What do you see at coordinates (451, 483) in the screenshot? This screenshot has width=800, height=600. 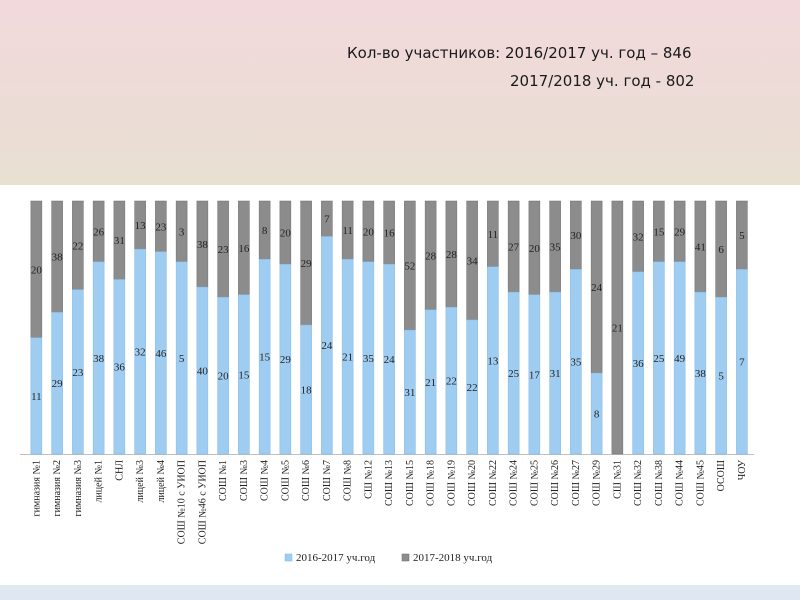 I see `category-label: СОШ №19` at bounding box center [451, 483].